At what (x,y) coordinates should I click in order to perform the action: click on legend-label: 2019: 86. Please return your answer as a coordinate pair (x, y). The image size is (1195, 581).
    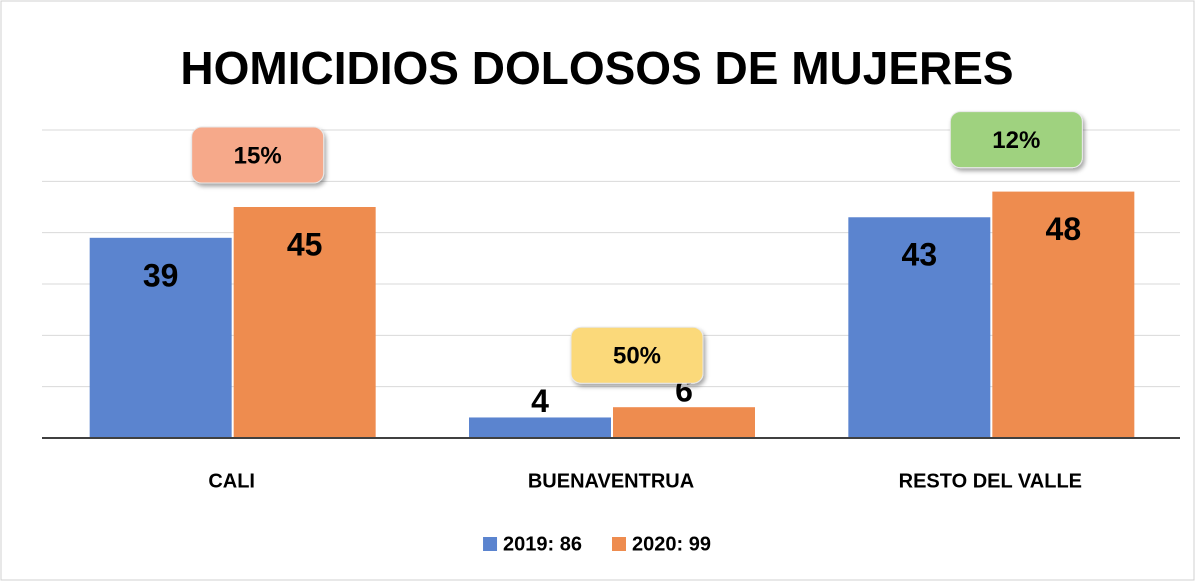
    Looking at the image, I should click on (542, 544).